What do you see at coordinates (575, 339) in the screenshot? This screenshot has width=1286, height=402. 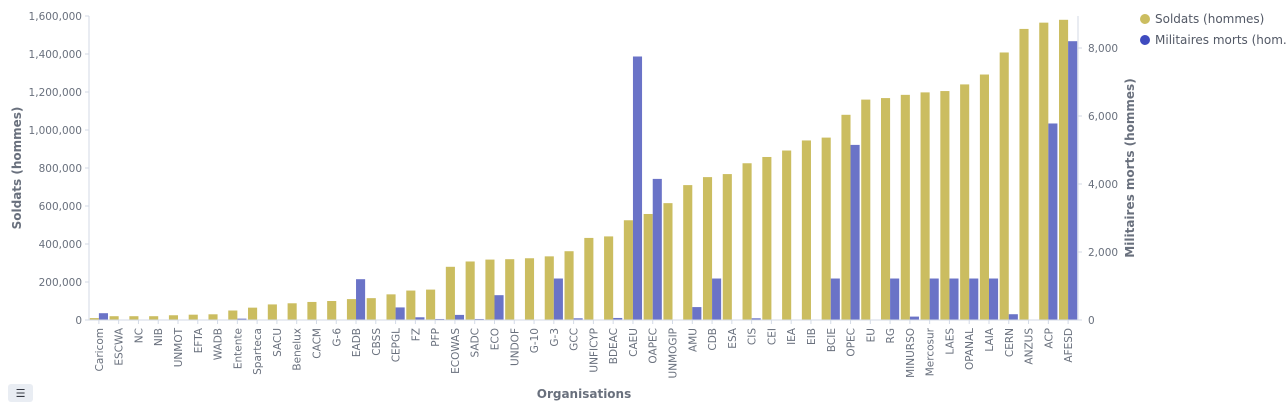 I see `x-tick-label: GCC` at bounding box center [575, 339].